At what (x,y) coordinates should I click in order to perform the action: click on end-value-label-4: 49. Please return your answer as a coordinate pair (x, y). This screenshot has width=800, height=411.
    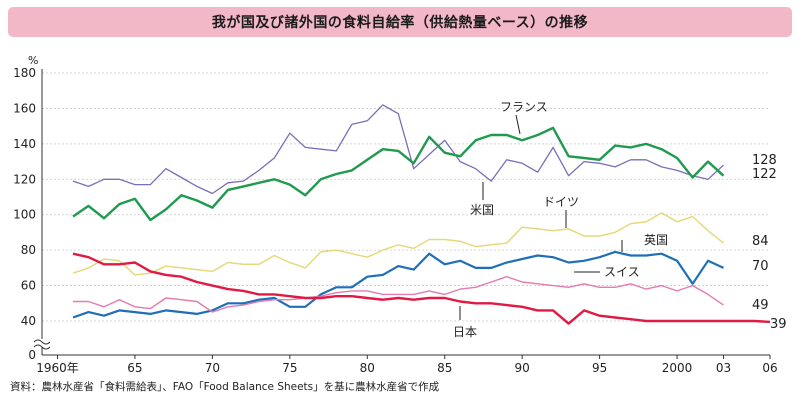
    Looking at the image, I should click on (760, 305).